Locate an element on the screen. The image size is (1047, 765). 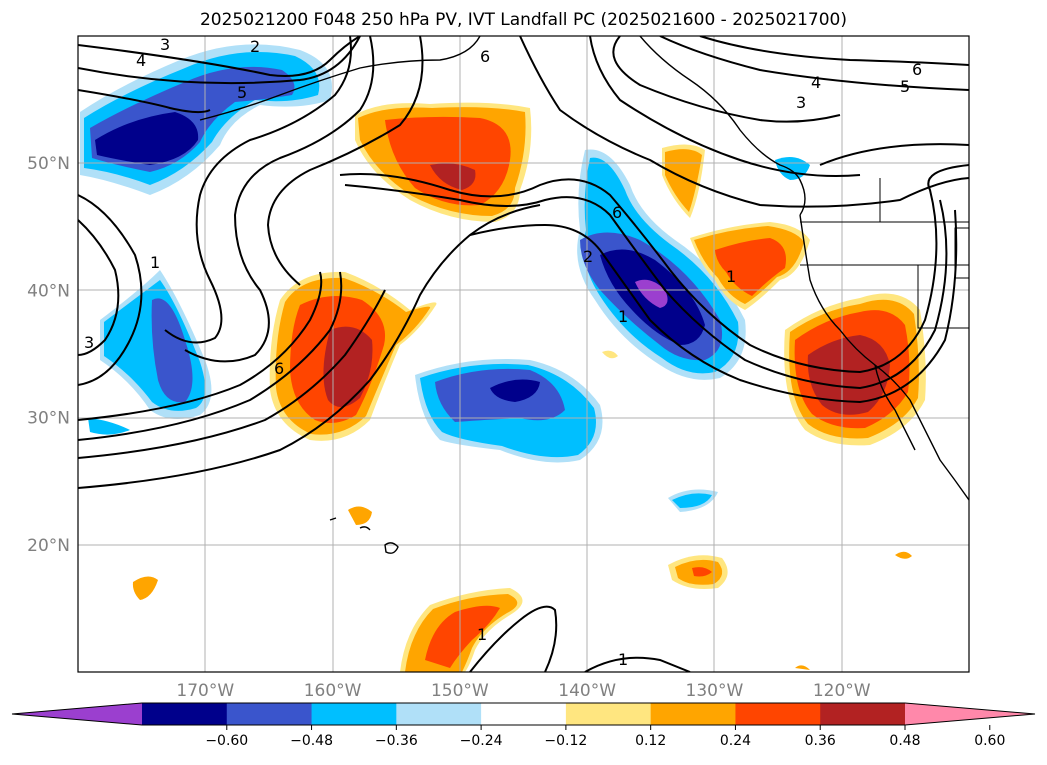
lon-tick-label: 150°W is located at coordinates (460, 691).